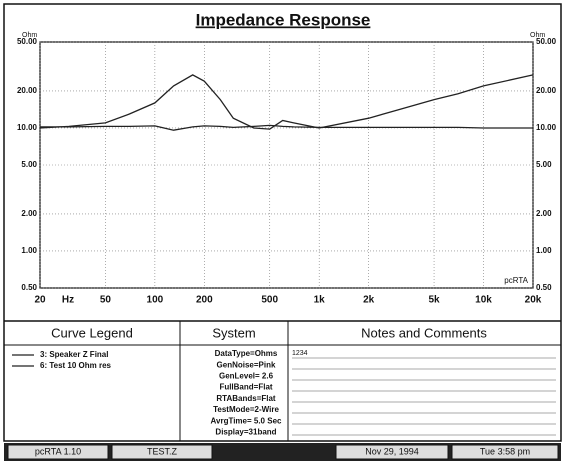  What do you see at coordinates (40, 300) in the screenshot?
I see `x-tick-label: 20` at bounding box center [40, 300].